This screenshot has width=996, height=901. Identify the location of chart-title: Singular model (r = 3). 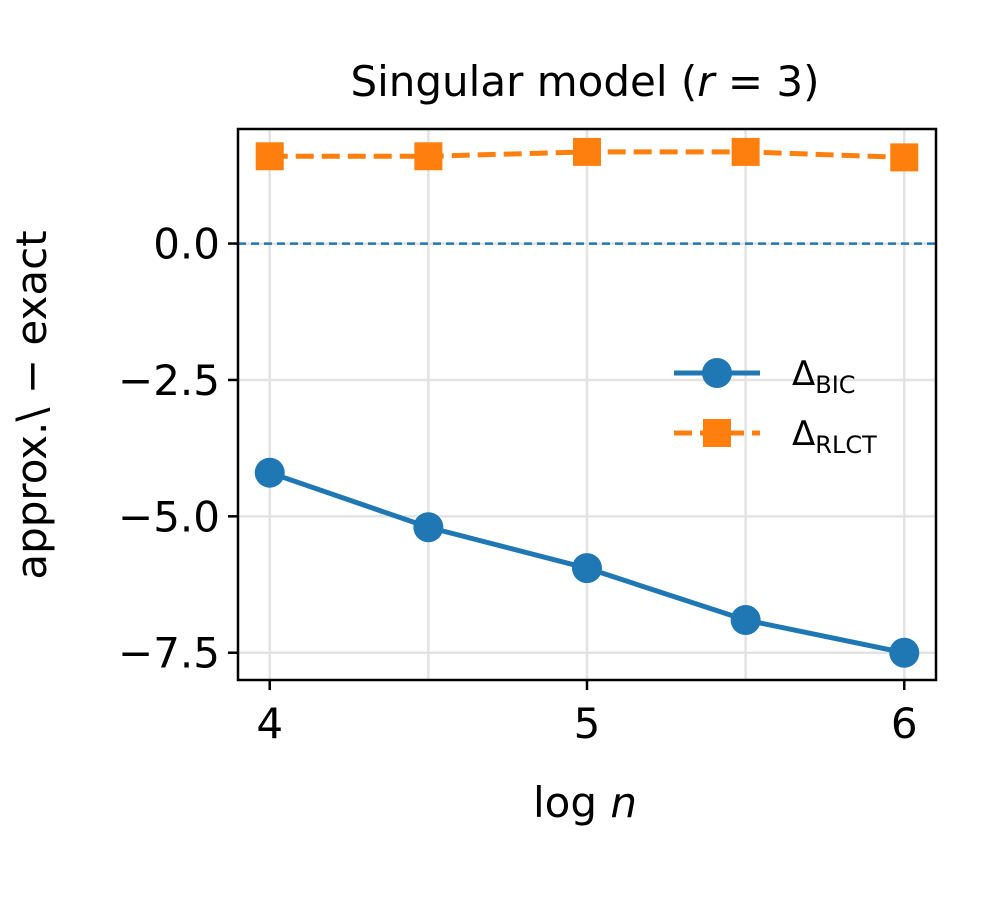
(584, 81).